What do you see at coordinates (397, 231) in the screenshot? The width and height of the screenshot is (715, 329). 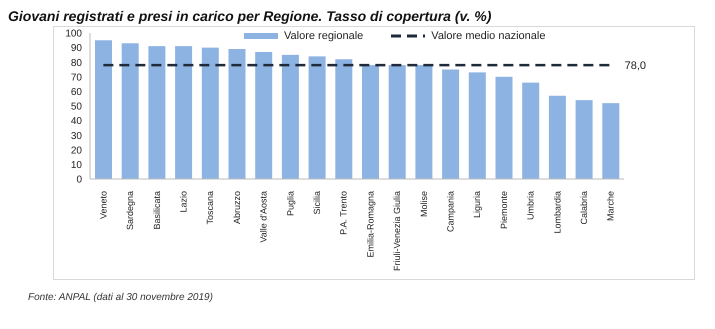 I see `x-tick-label: Friuli-Venezia Giulia` at bounding box center [397, 231].